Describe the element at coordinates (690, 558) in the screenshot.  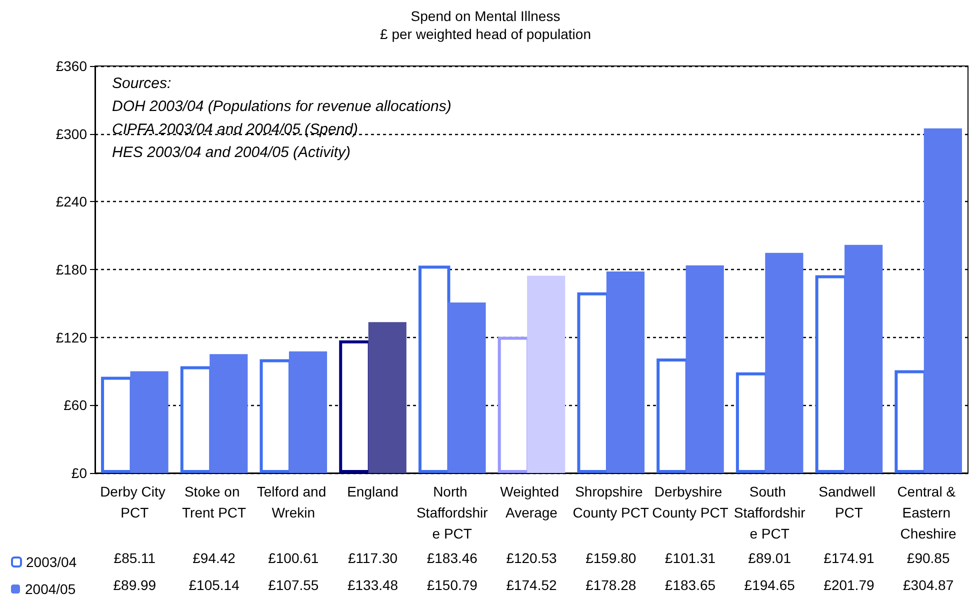
I see `data-label: £101.31` at that location.